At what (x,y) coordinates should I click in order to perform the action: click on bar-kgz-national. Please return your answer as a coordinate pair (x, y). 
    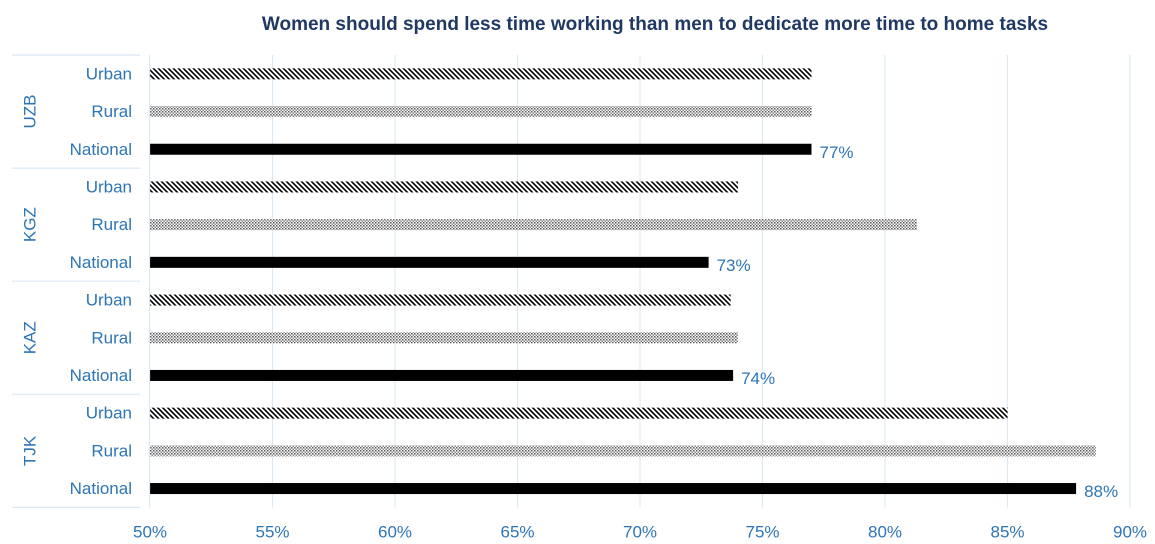
    Looking at the image, I should click on (429, 262).